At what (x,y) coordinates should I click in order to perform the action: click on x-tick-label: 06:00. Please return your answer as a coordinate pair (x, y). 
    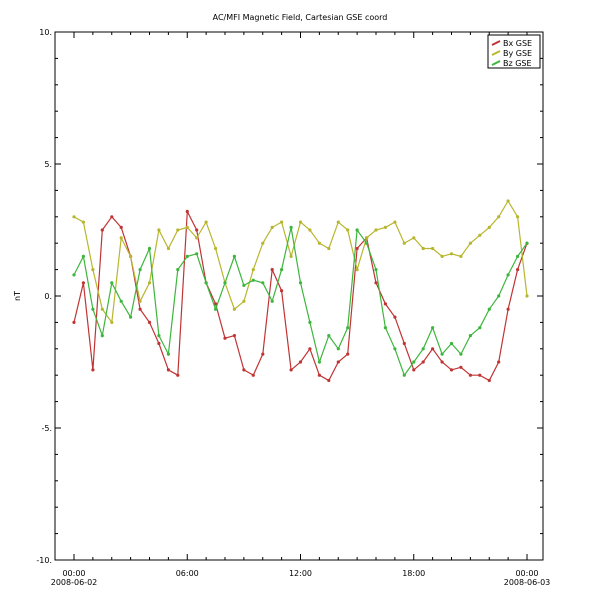
    Looking at the image, I should click on (187, 573).